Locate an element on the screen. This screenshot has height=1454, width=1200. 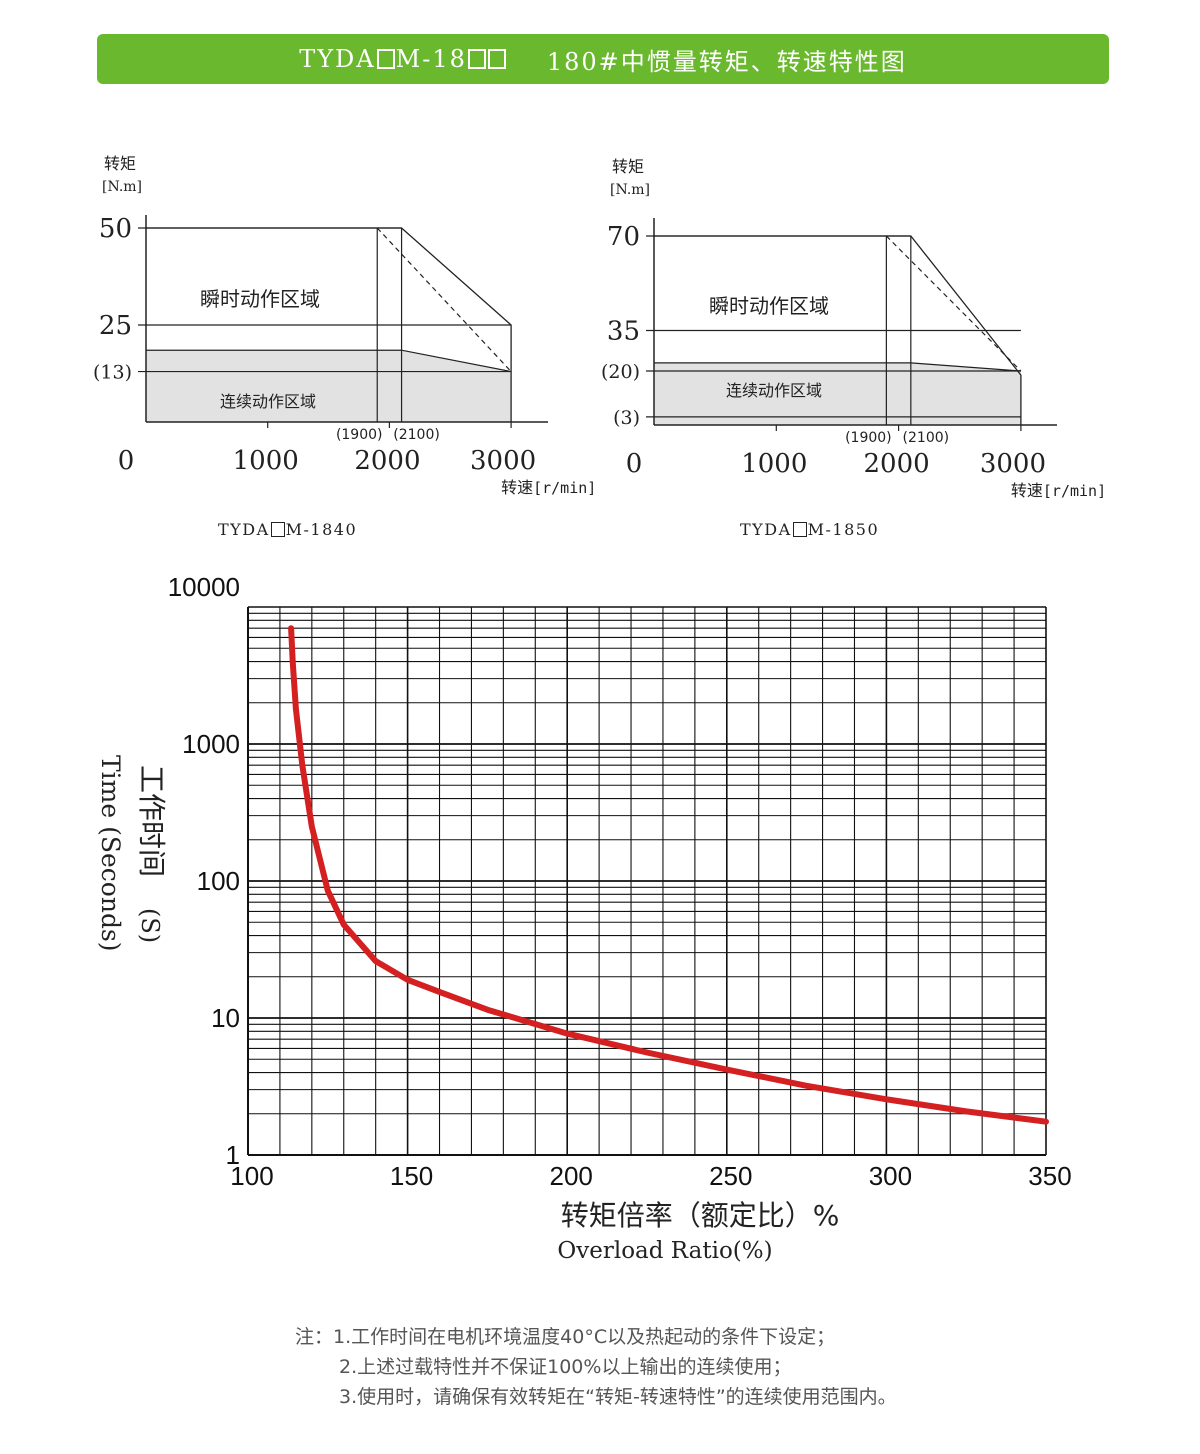
y-tick-label: (20) is located at coordinates (620, 372).